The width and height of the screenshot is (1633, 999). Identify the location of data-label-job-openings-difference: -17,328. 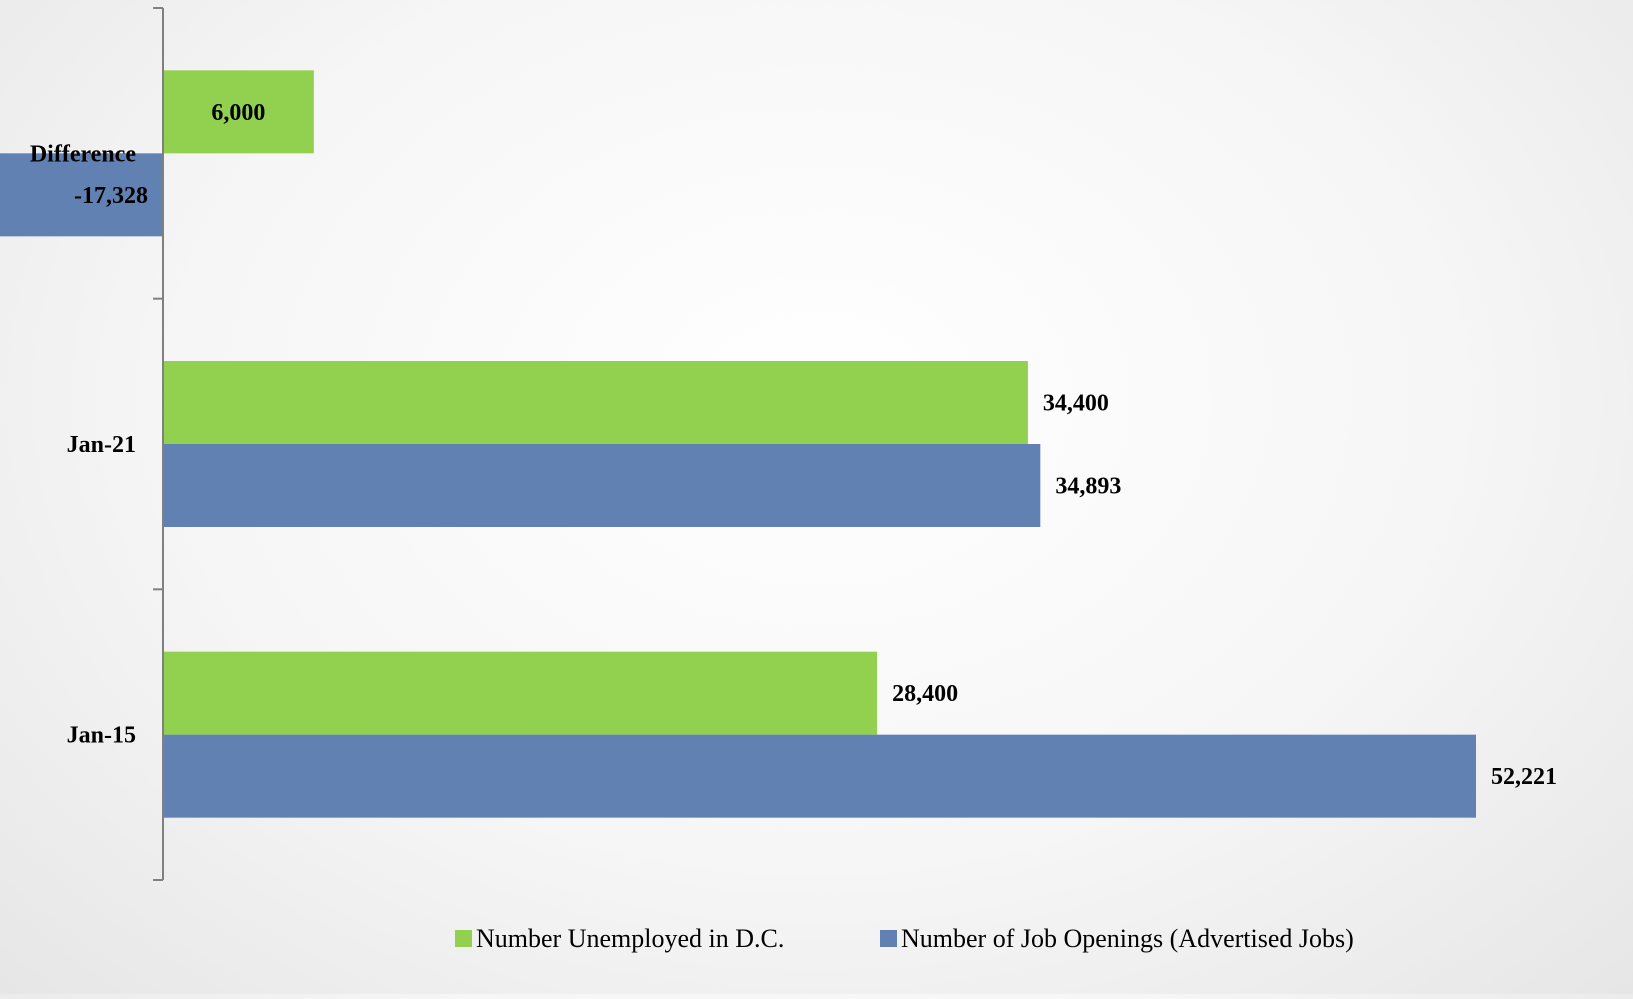
(111, 196).